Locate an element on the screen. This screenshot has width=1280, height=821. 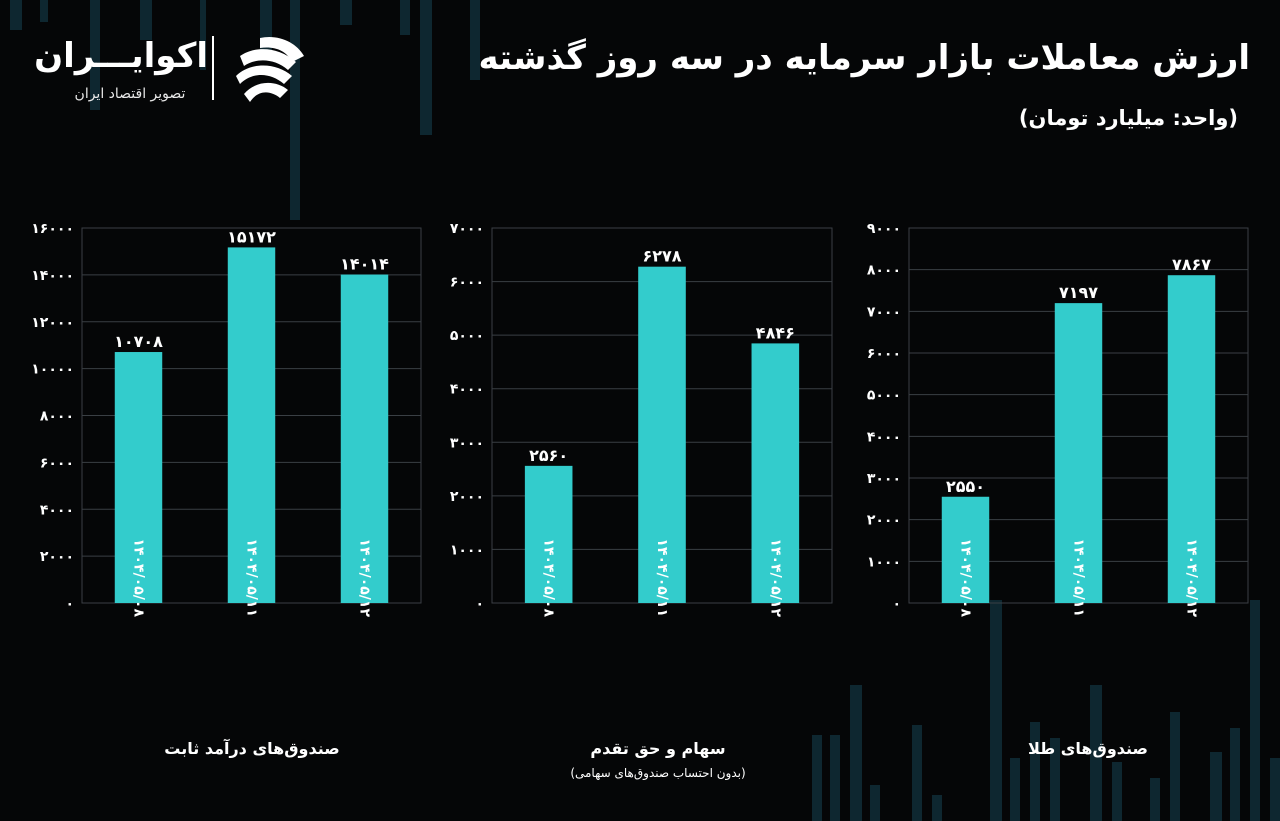
logo: اکوایـــران تصویر اقتصاد ایران is located at coordinates (176, 70).